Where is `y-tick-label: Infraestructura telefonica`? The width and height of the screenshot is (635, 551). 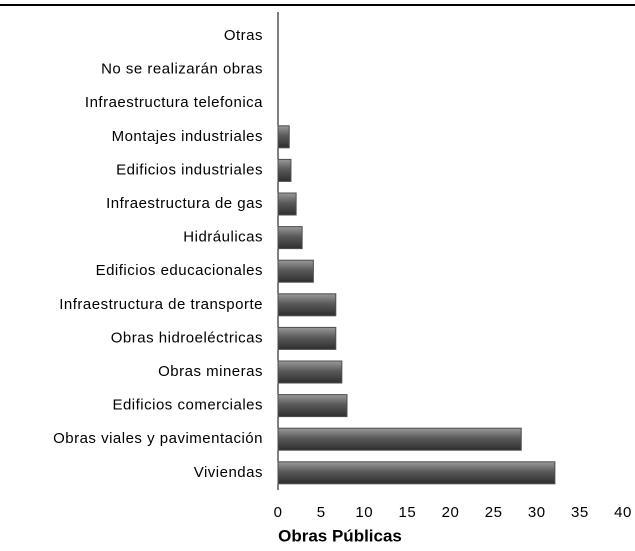
y-tick-label: Infraestructura telefonica is located at coordinates (174, 102).